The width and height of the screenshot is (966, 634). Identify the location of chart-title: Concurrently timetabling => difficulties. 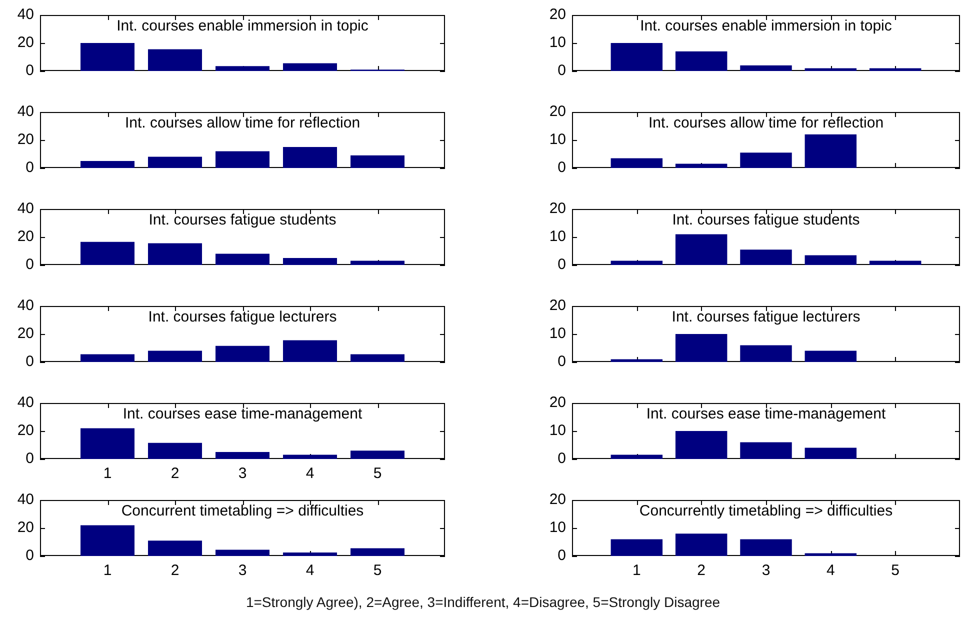
(766, 511).